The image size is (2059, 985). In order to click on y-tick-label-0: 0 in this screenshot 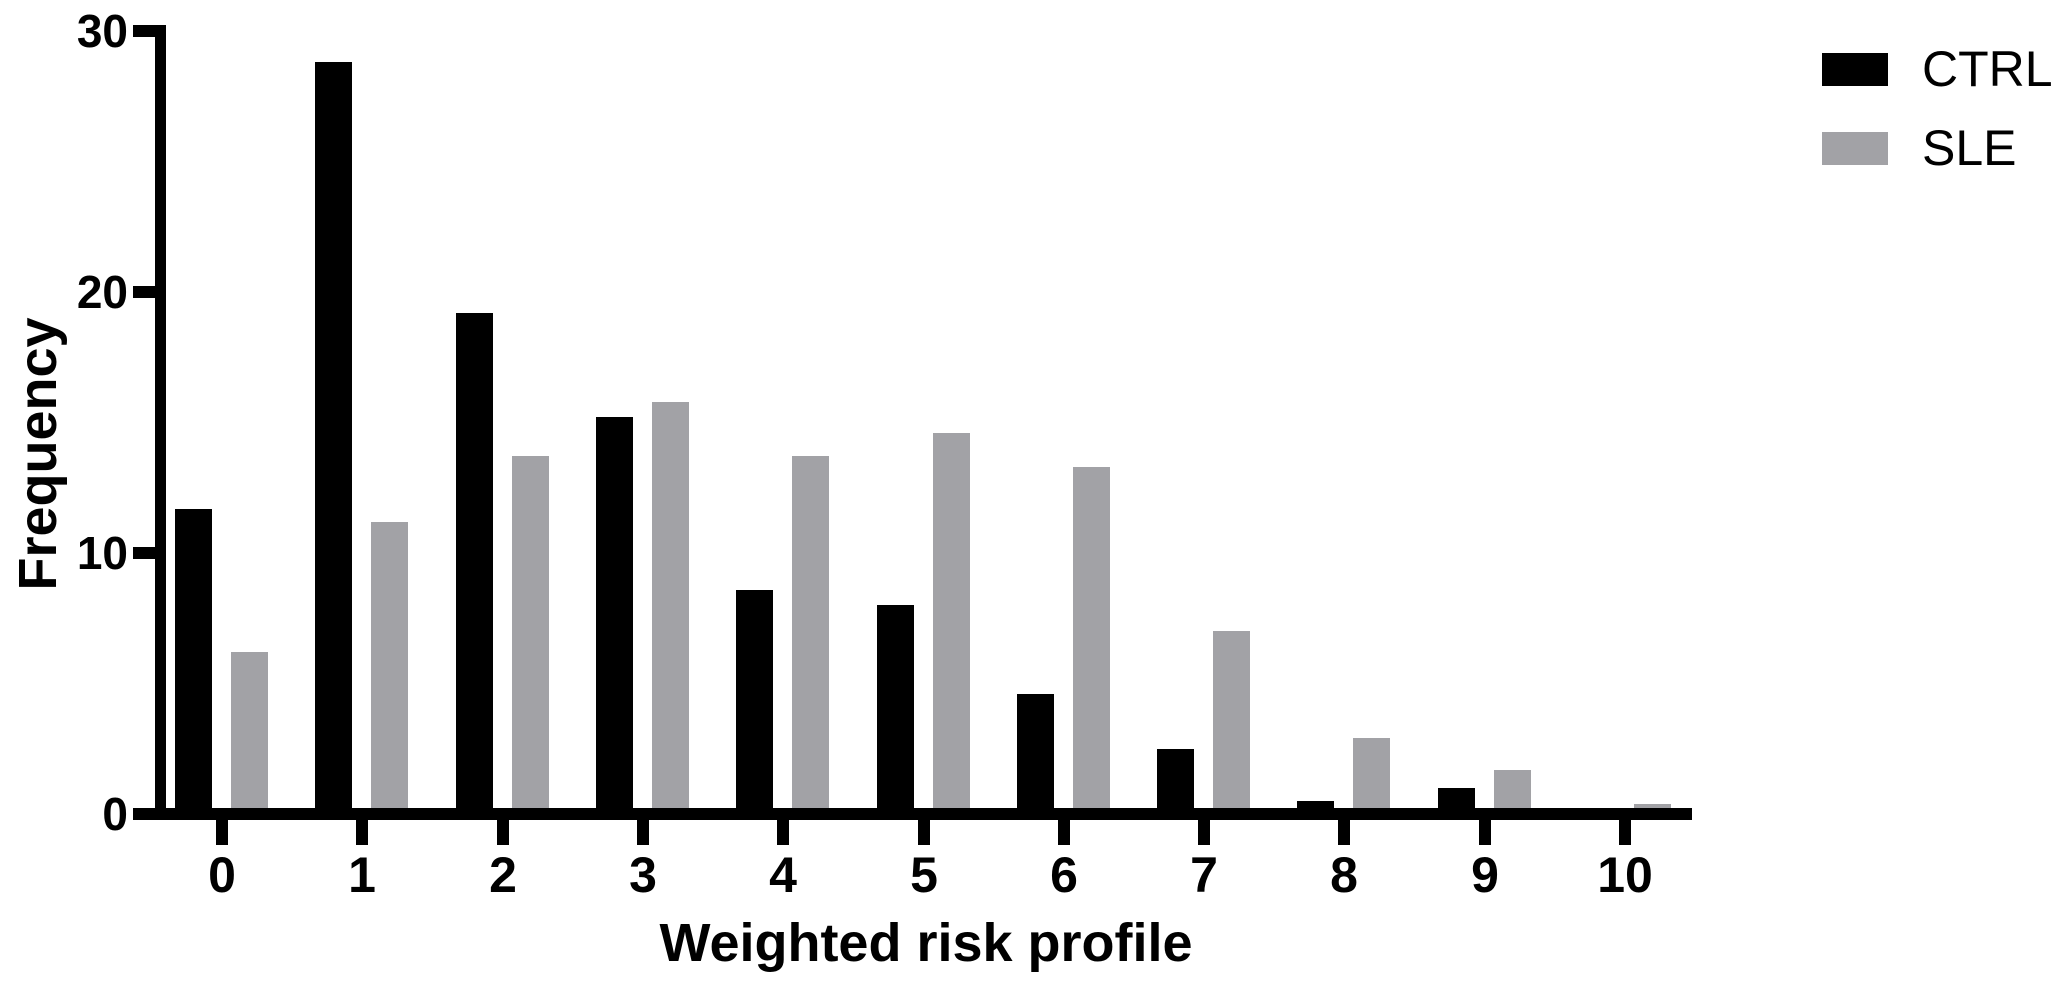, I will do `click(115, 814)`.